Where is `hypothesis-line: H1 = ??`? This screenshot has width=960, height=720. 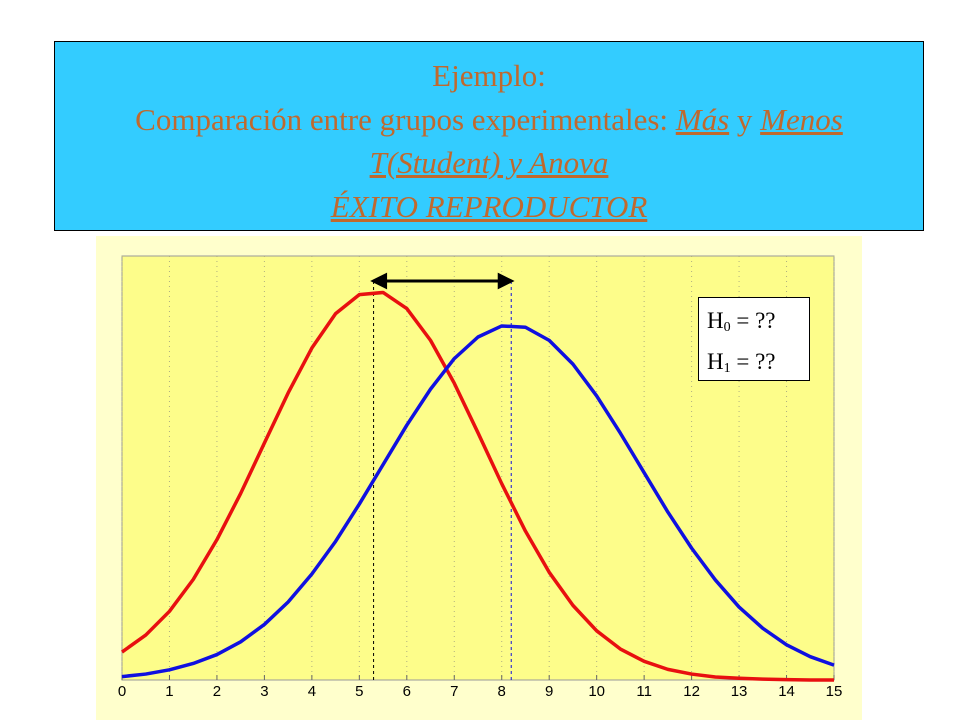
hypothesis-line: H1 = ?? is located at coordinates (758, 365).